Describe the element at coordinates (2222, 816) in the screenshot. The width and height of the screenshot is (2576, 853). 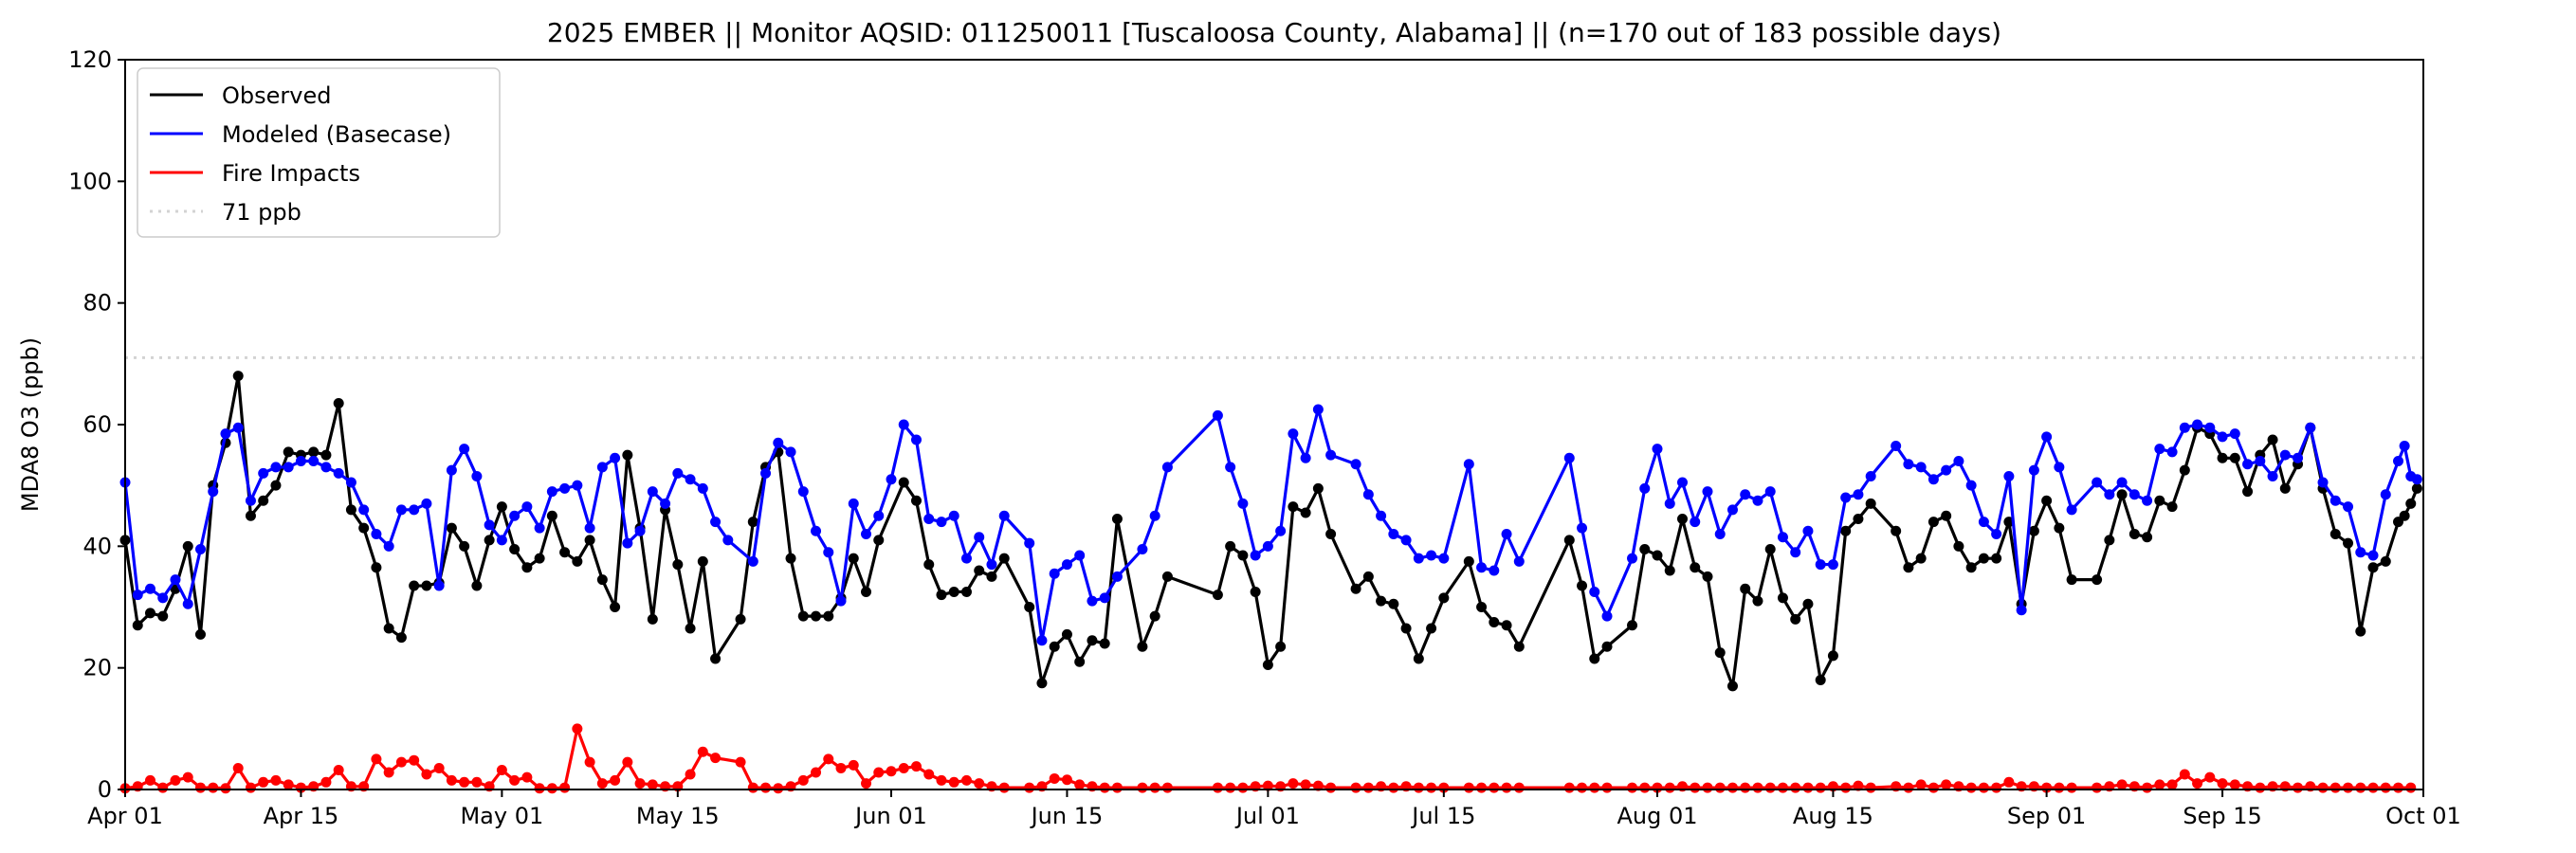
I see `x-tick-label: Sep 15` at that location.